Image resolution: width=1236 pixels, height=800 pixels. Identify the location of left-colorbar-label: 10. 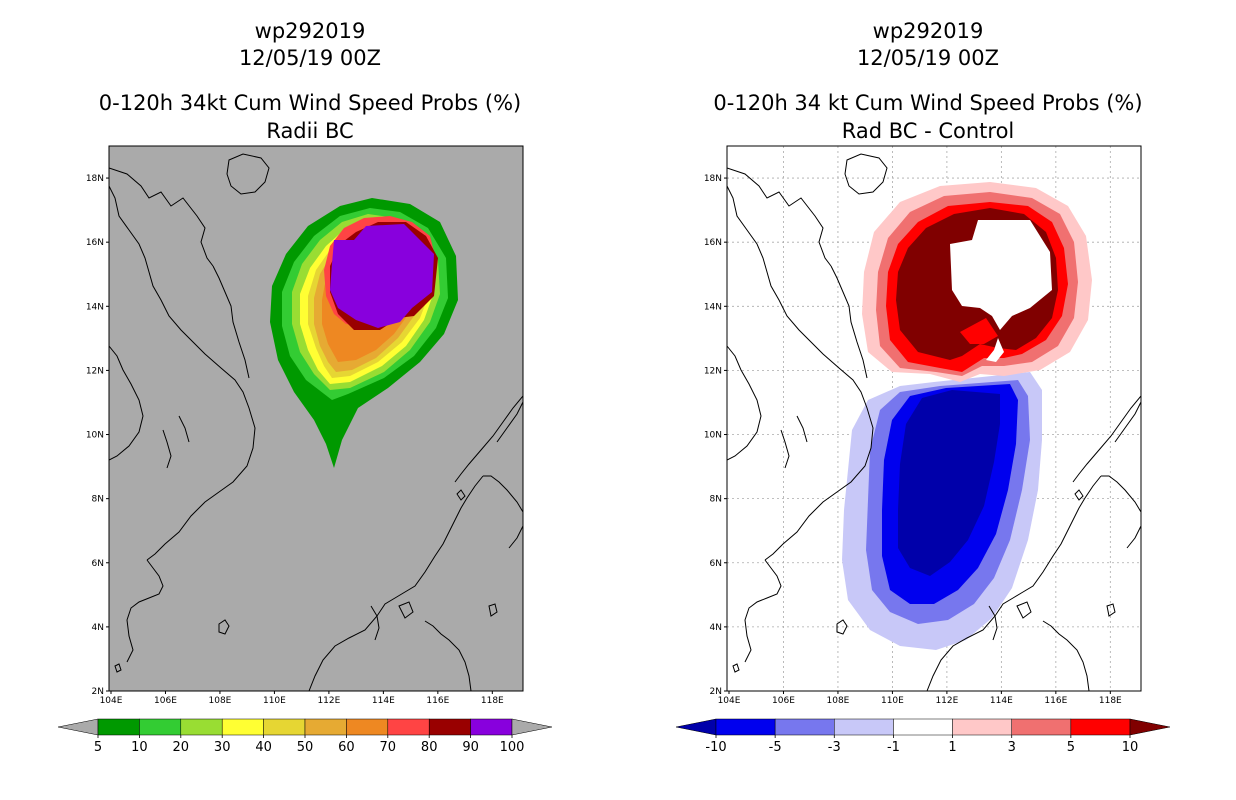
(139, 747).